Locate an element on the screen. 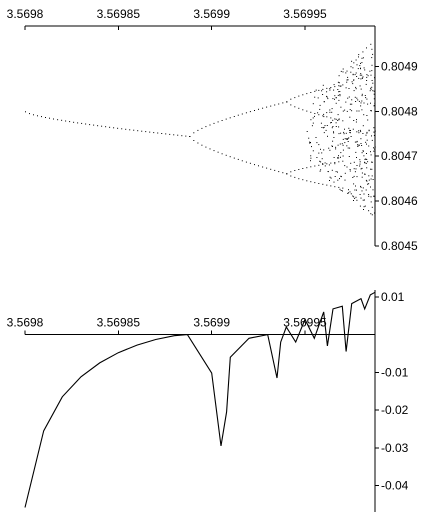  bottom-y-tick-label: 0.01 is located at coordinates (393, 297).